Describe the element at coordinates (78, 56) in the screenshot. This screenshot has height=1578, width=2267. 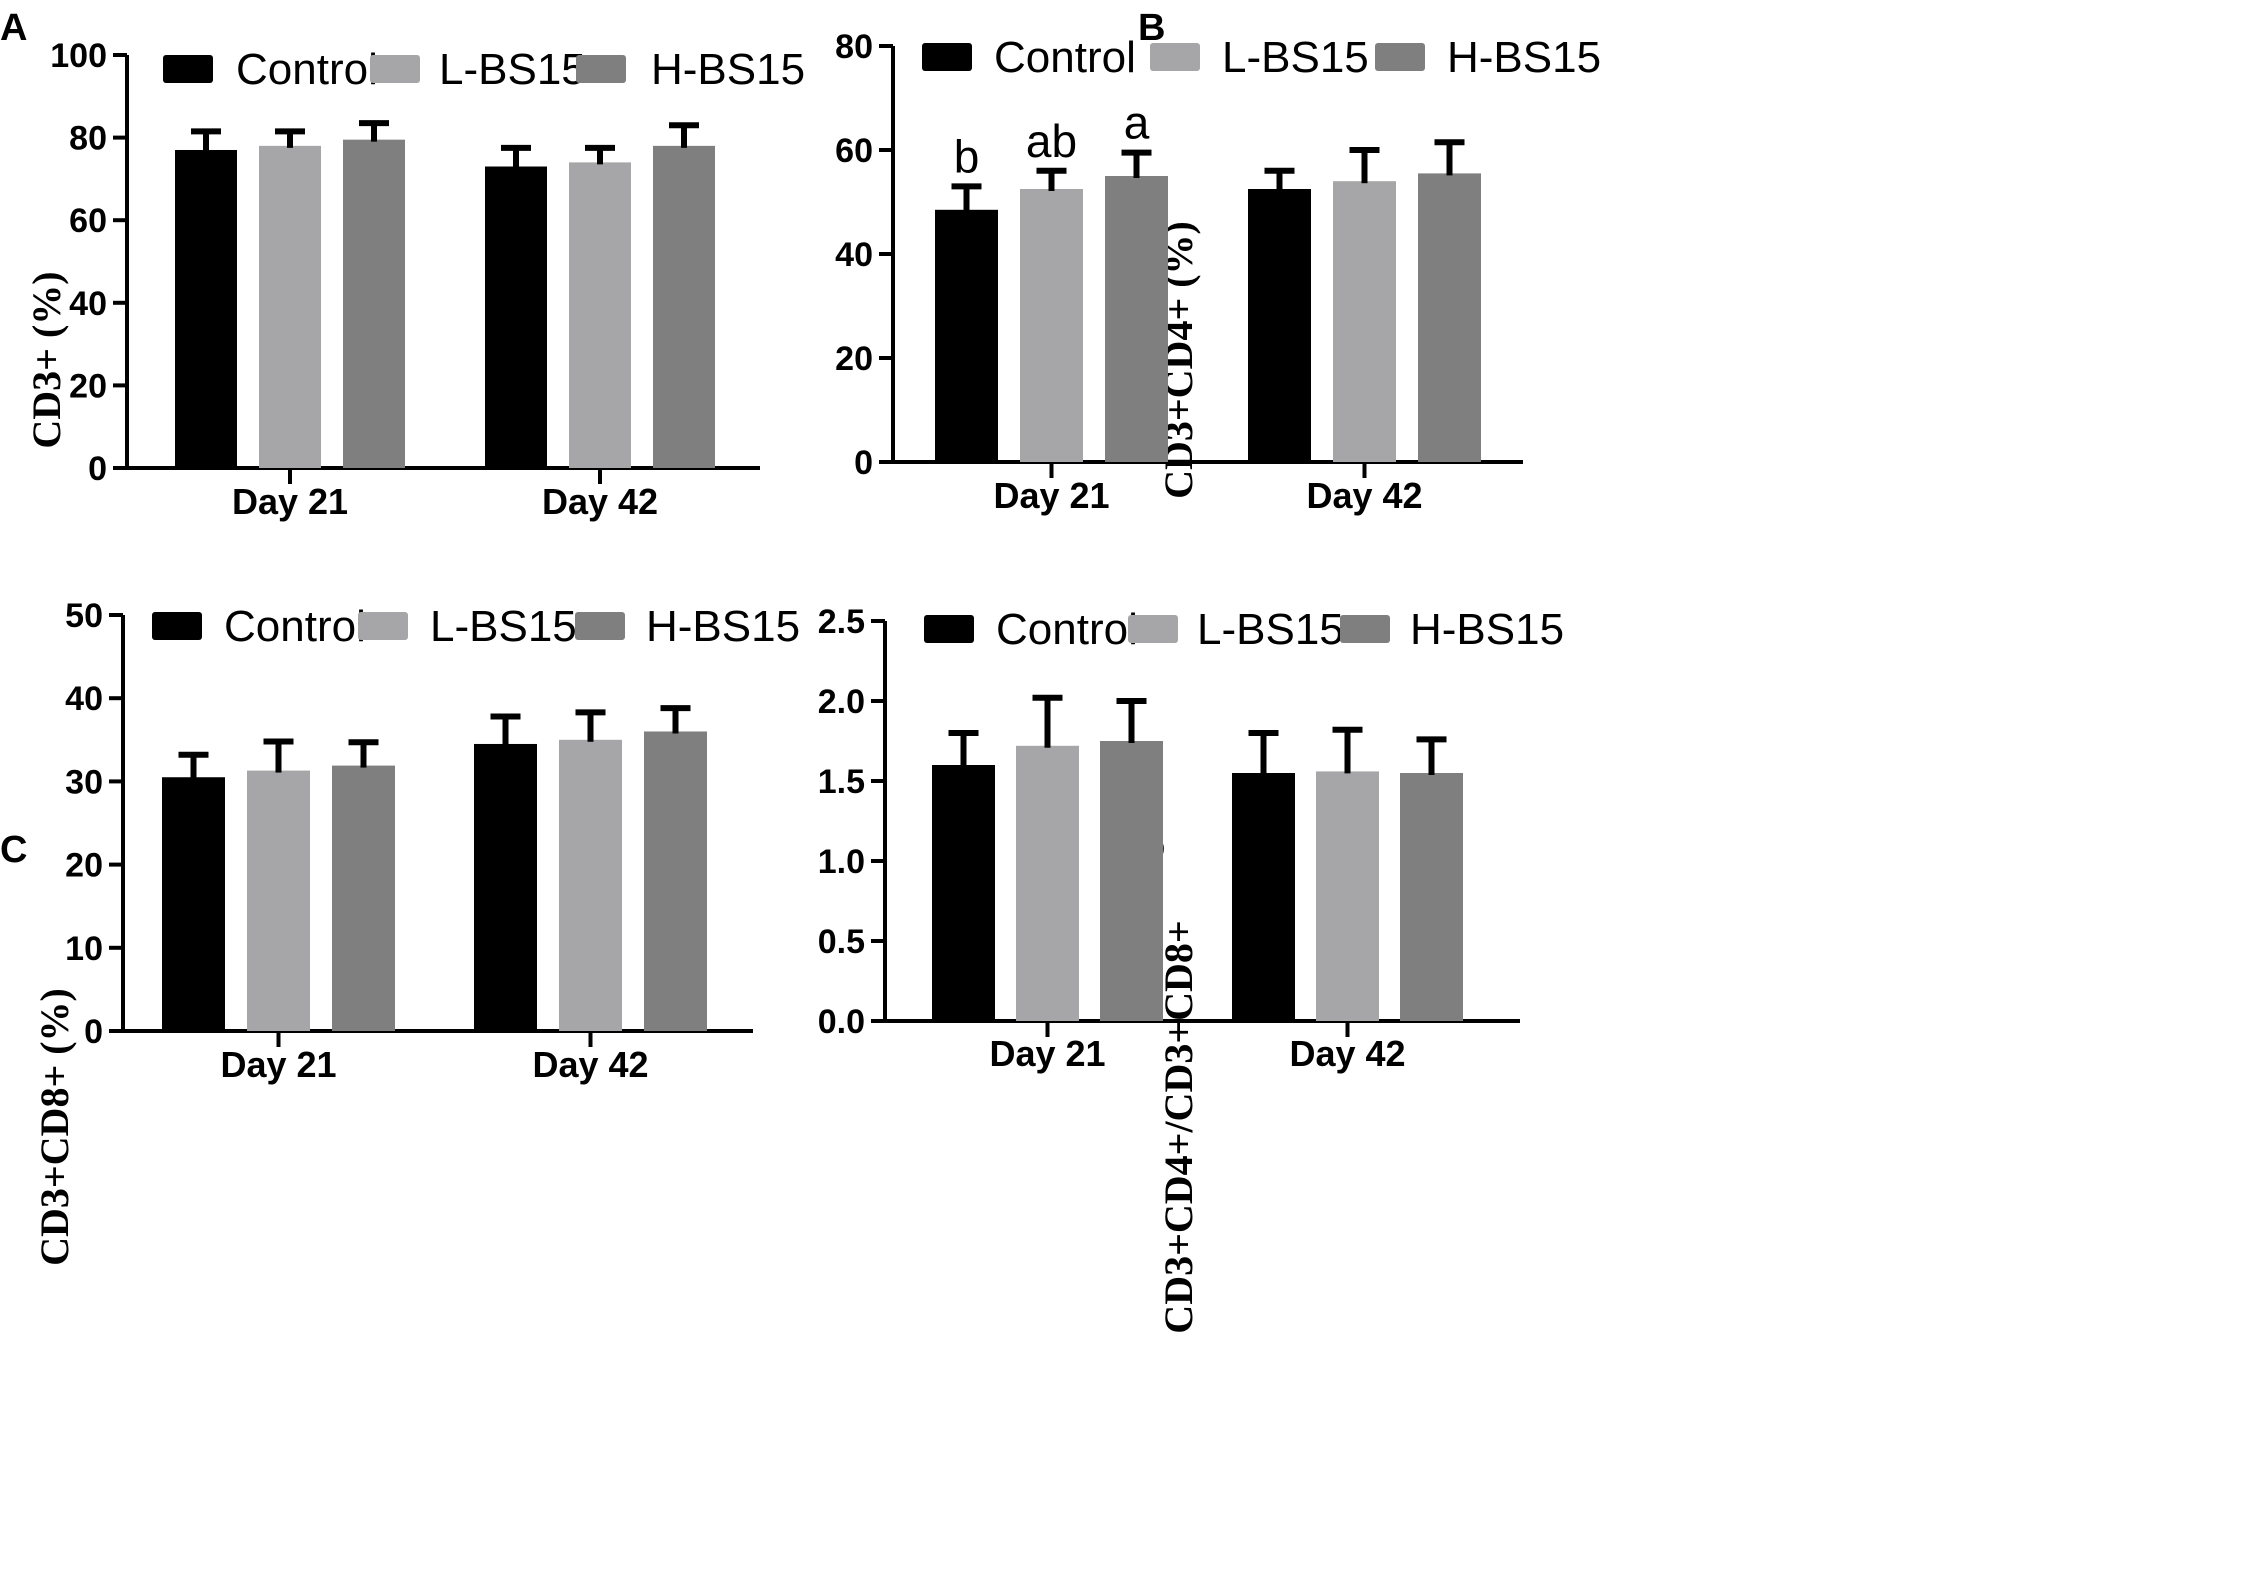
I see `y-tick-label: 100` at that location.